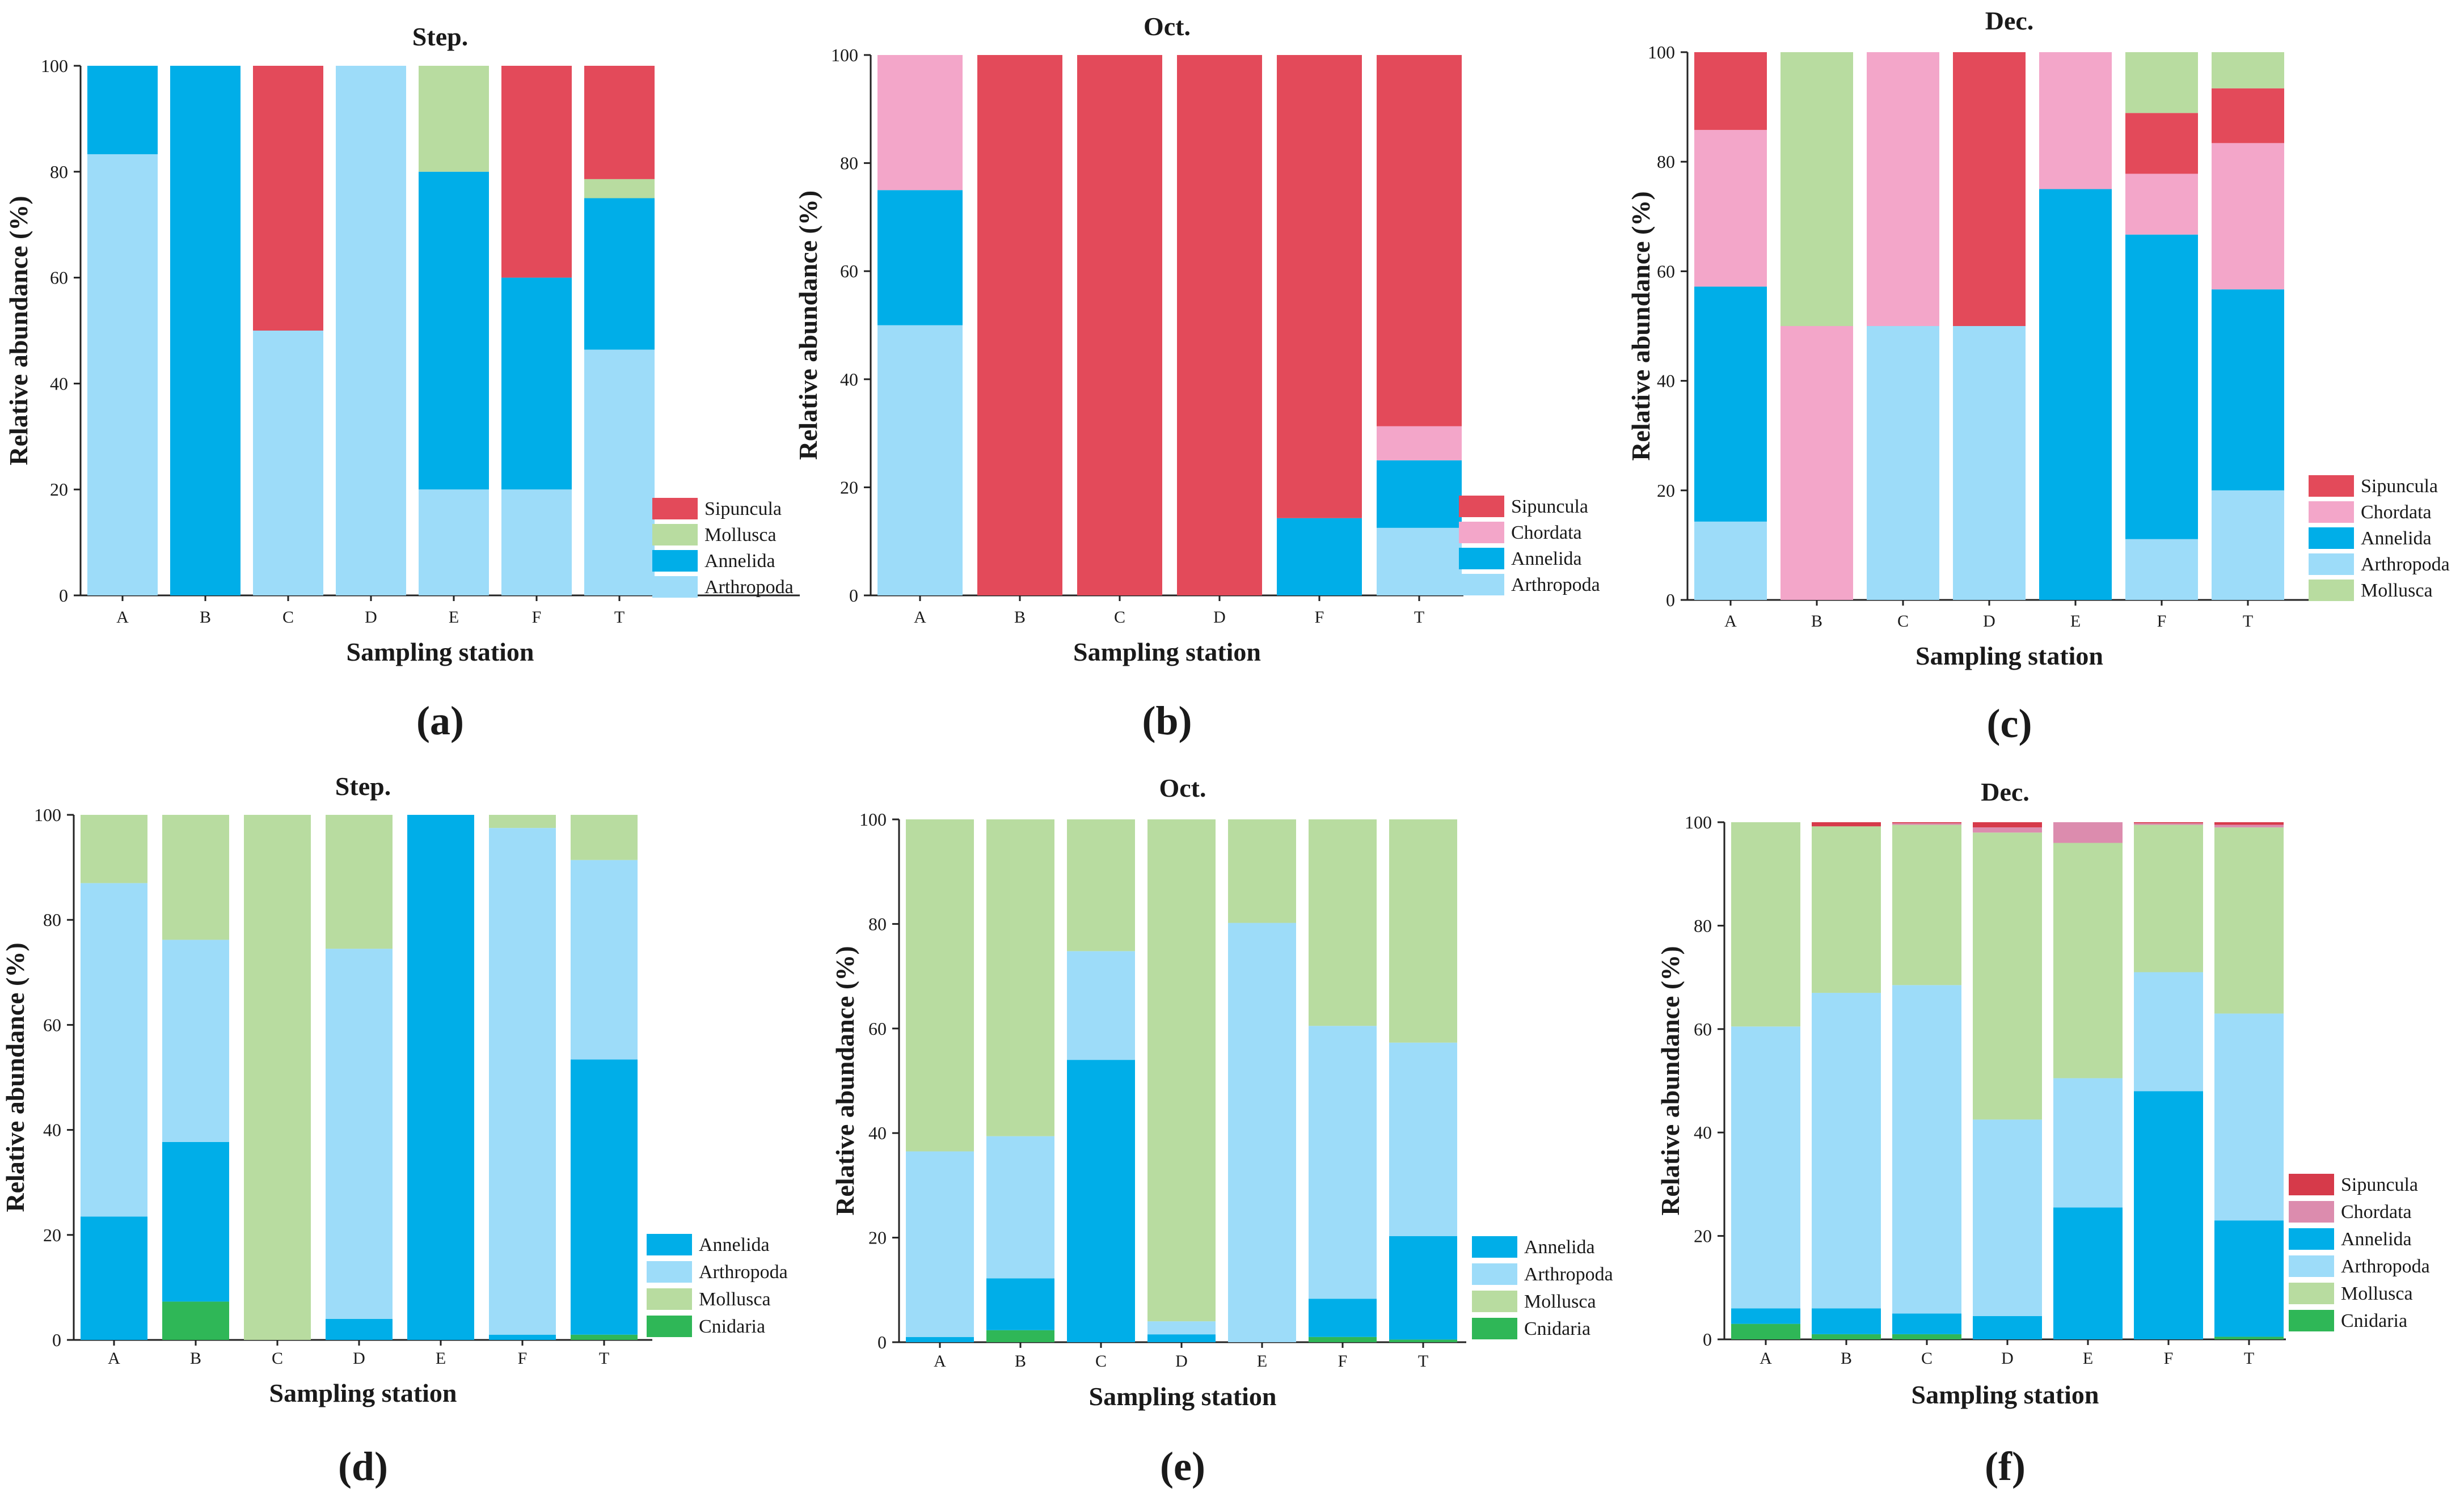  I want to click on x-tick-label: C, so click(1927, 1358).